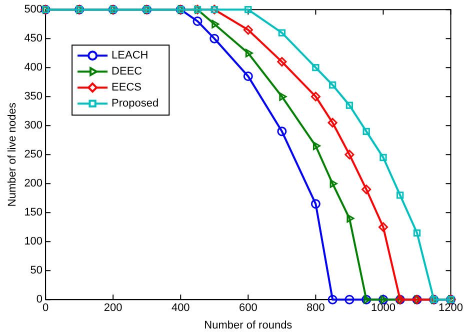  I want to click on x-axis-title: Number of rounds, so click(248, 325).